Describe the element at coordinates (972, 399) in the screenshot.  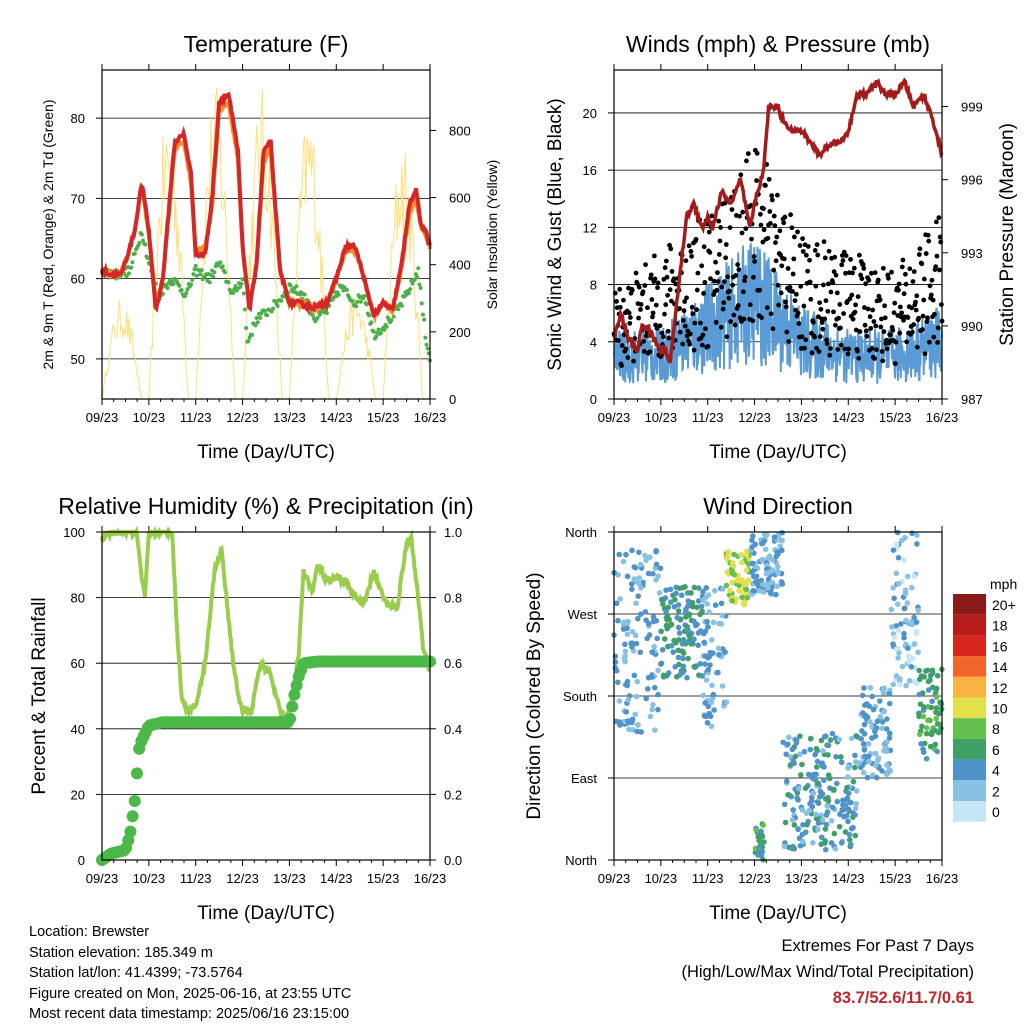
I see `y2-tick-label: 987` at that location.